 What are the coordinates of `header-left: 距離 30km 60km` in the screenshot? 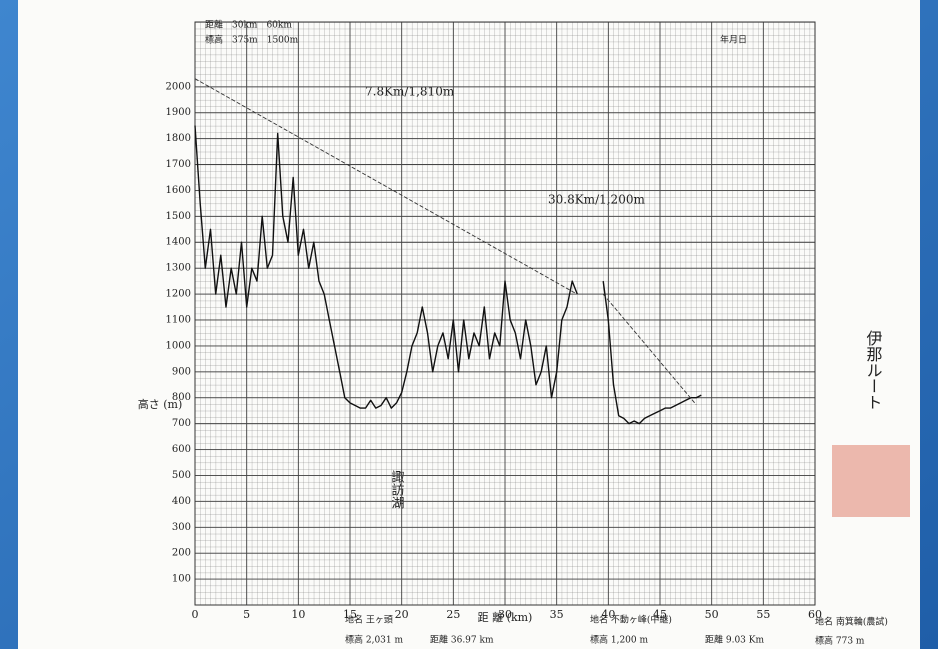 It's located at (248, 25).